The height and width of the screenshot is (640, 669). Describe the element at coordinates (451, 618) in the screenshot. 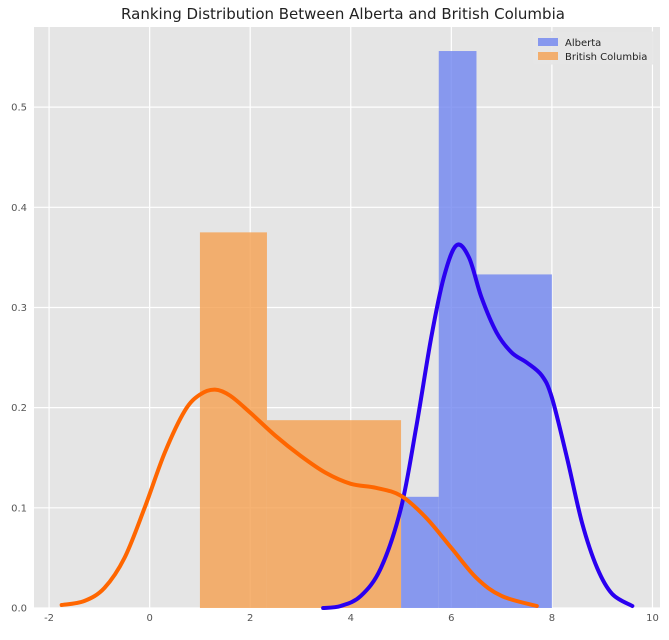

I see `x-tick-label: 6` at that location.